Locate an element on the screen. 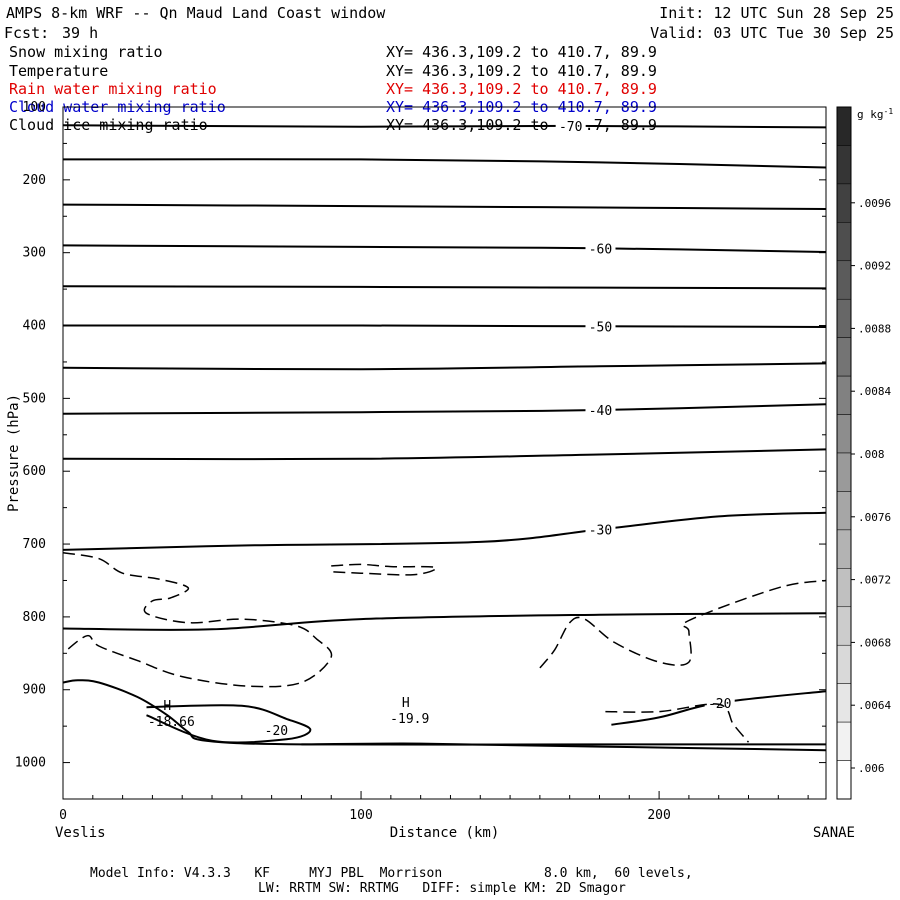  right-endpoint-label: SANAE is located at coordinates (834, 833).